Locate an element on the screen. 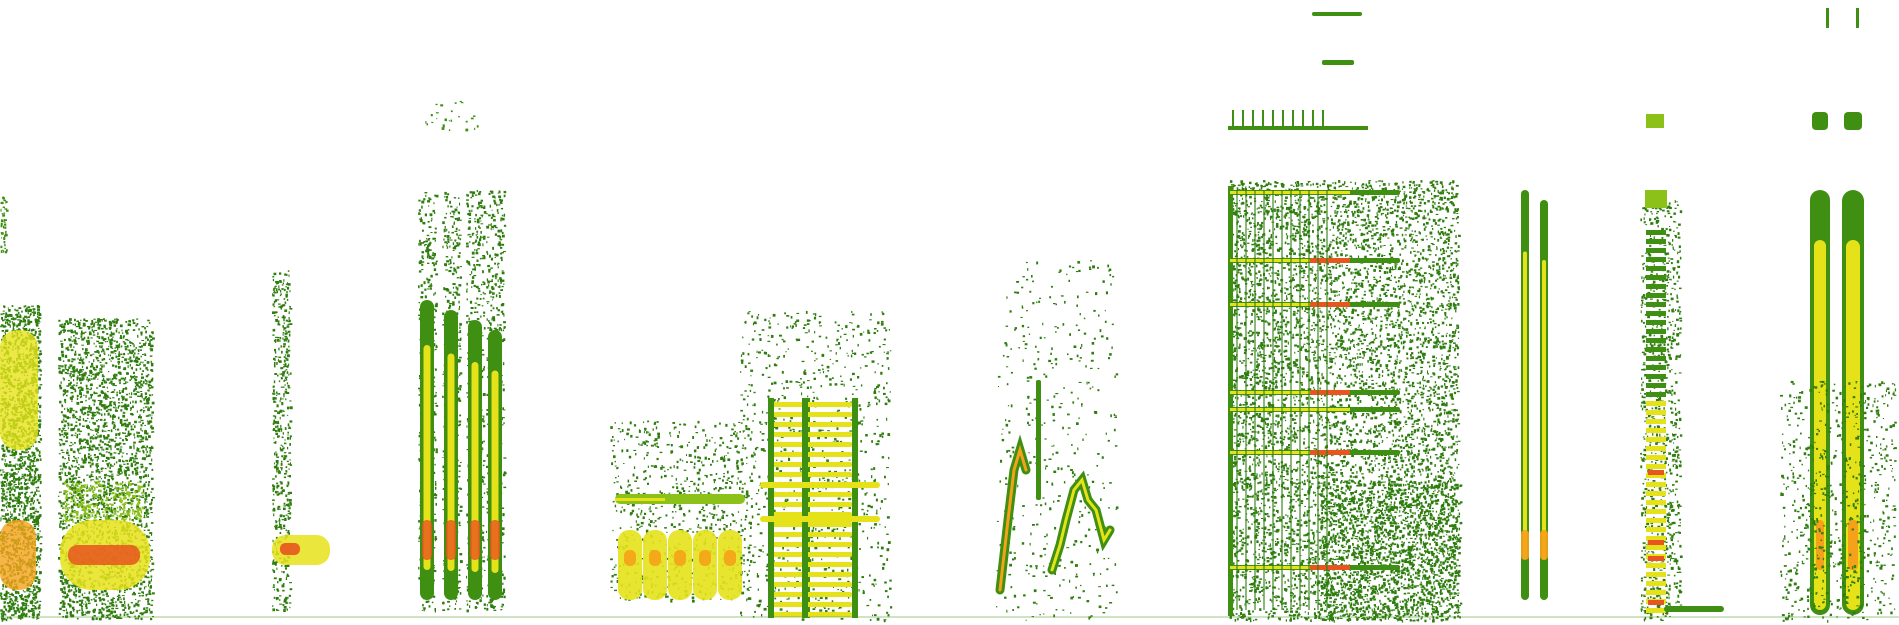 The width and height of the screenshot is (1899, 625). banded-column-cap-top is located at coordinates (1655, 121).